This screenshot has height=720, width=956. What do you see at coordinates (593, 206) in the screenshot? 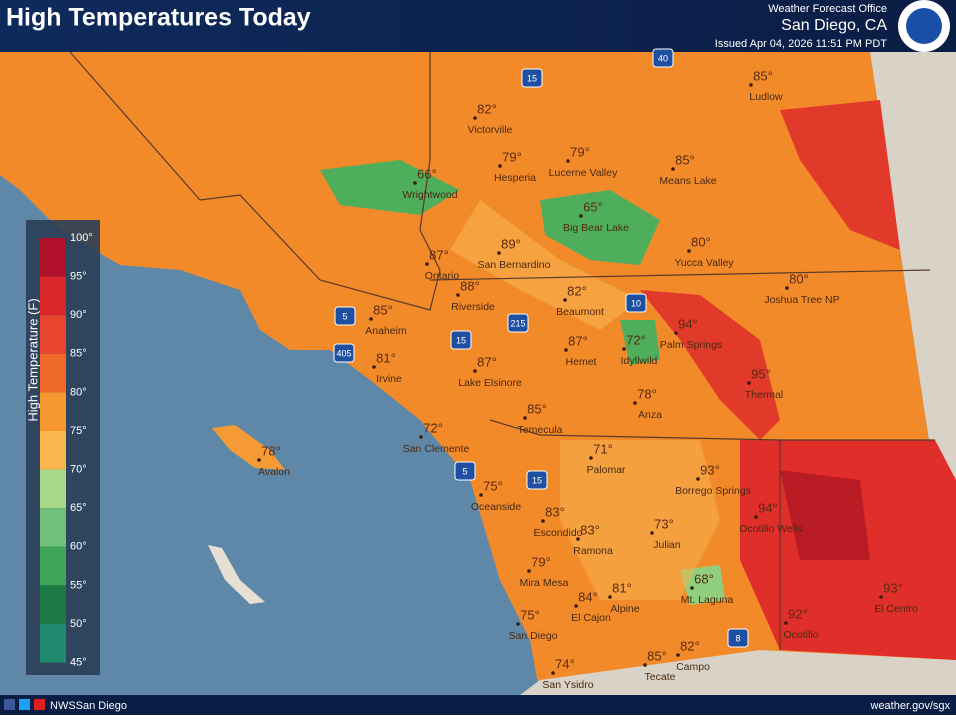
I see `city-temp: 65°` at bounding box center [593, 206].